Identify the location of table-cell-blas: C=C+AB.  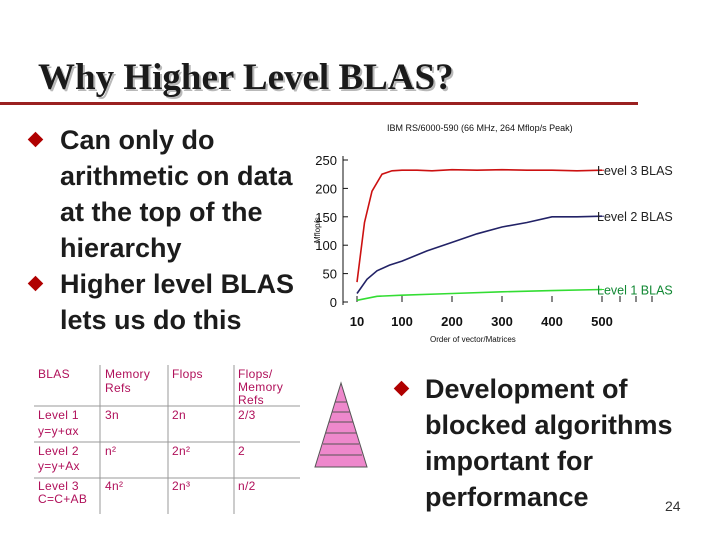
(62, 499).